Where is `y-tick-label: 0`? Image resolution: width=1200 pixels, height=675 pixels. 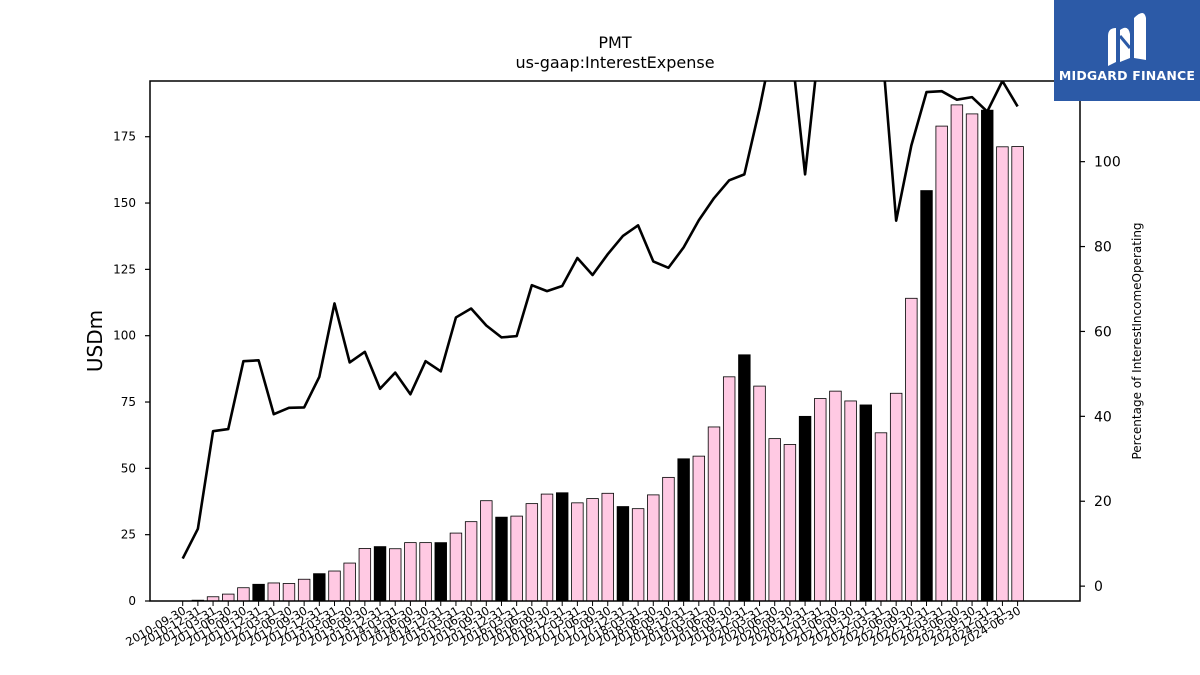 y-tick-label: 0 is located at coordinates (132, 601).